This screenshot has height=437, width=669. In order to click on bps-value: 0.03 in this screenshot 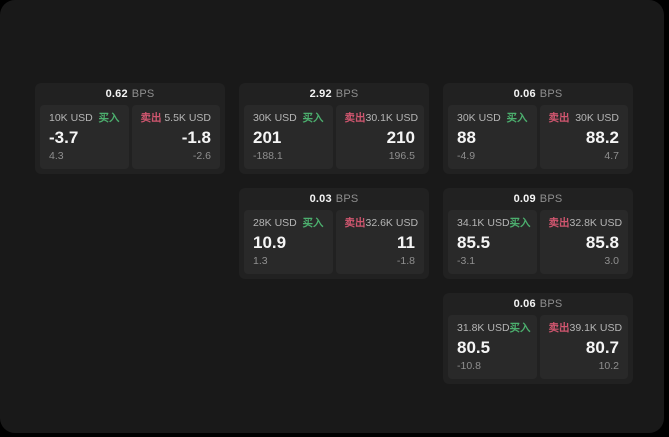, I will do `click(320, 199)`.